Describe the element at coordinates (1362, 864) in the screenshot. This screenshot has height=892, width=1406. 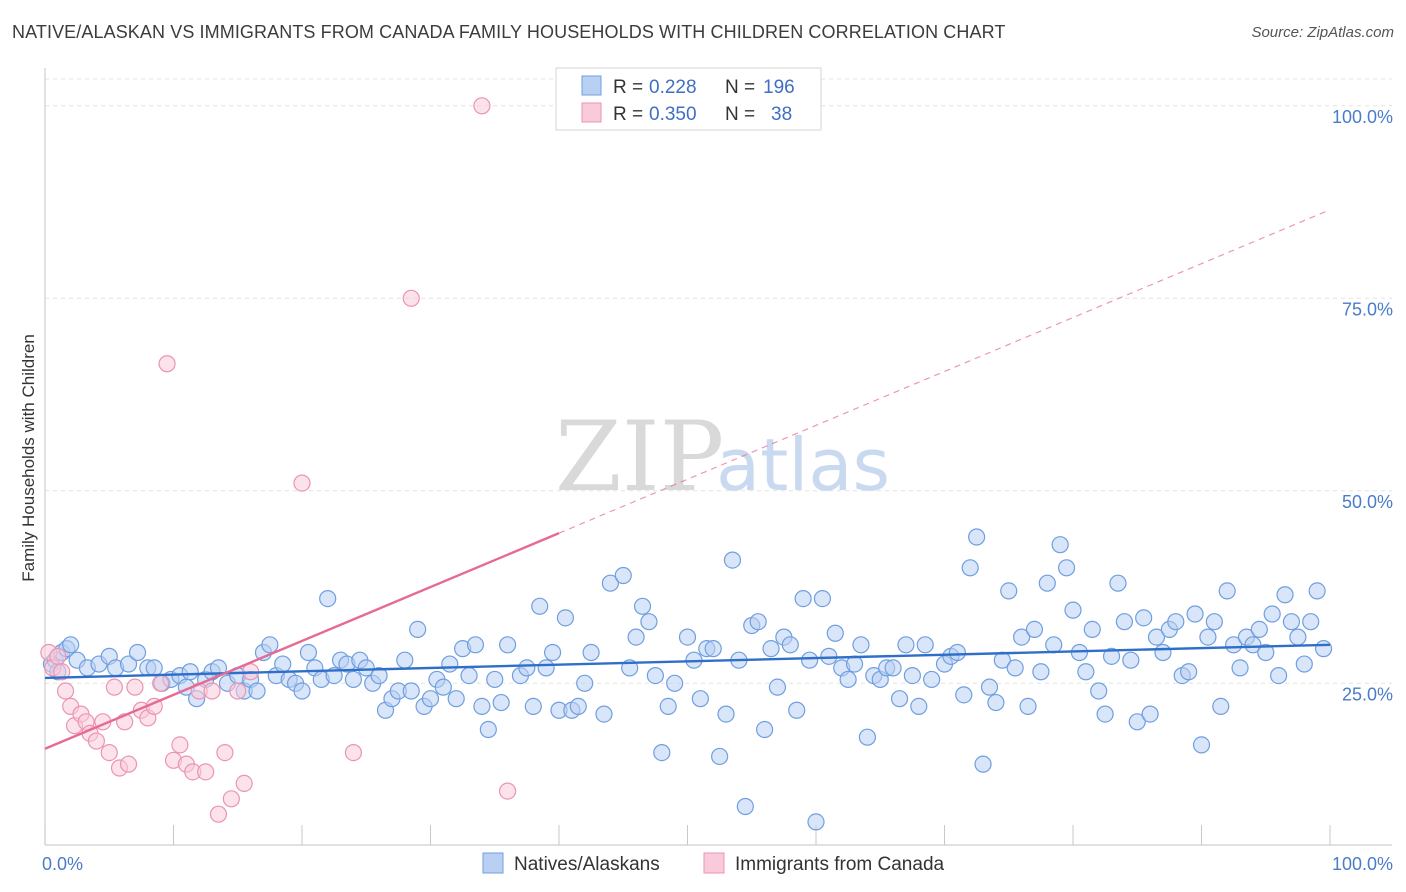
I see `x-tick-label-max: 100.0%` at that location.